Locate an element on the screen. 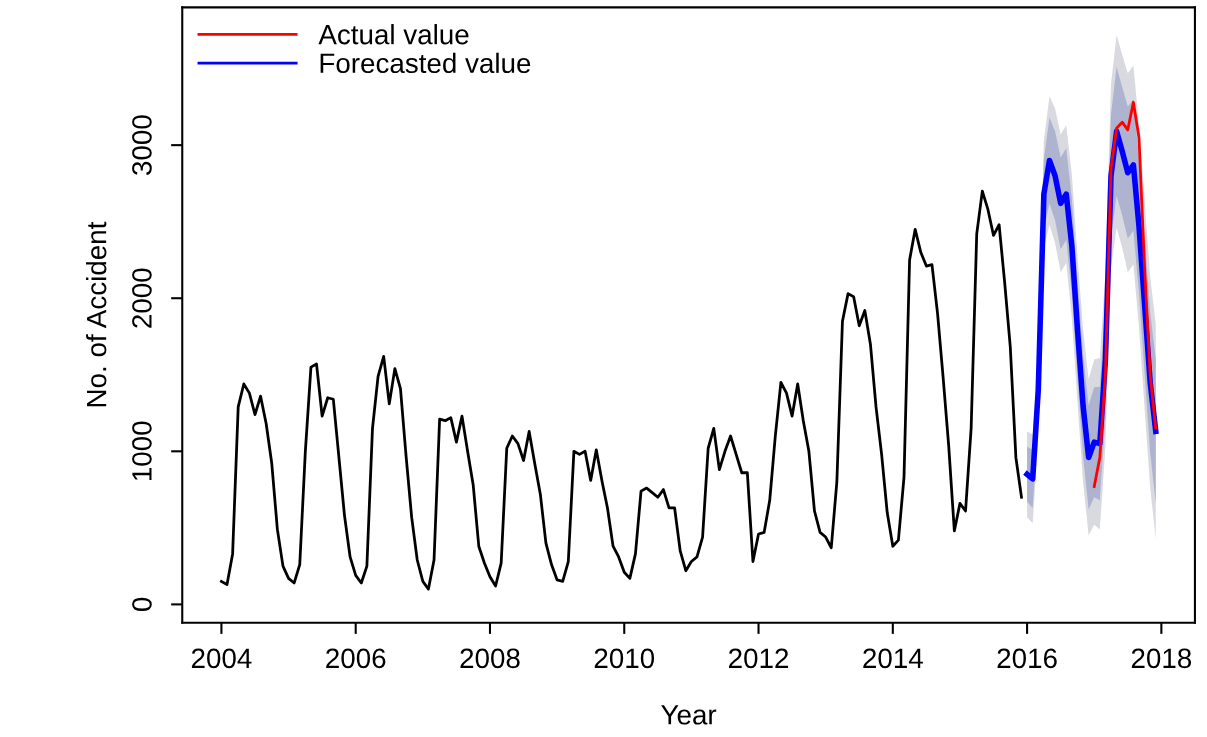  x-tick-label: 2018 is located at coordinates (1161, 658).